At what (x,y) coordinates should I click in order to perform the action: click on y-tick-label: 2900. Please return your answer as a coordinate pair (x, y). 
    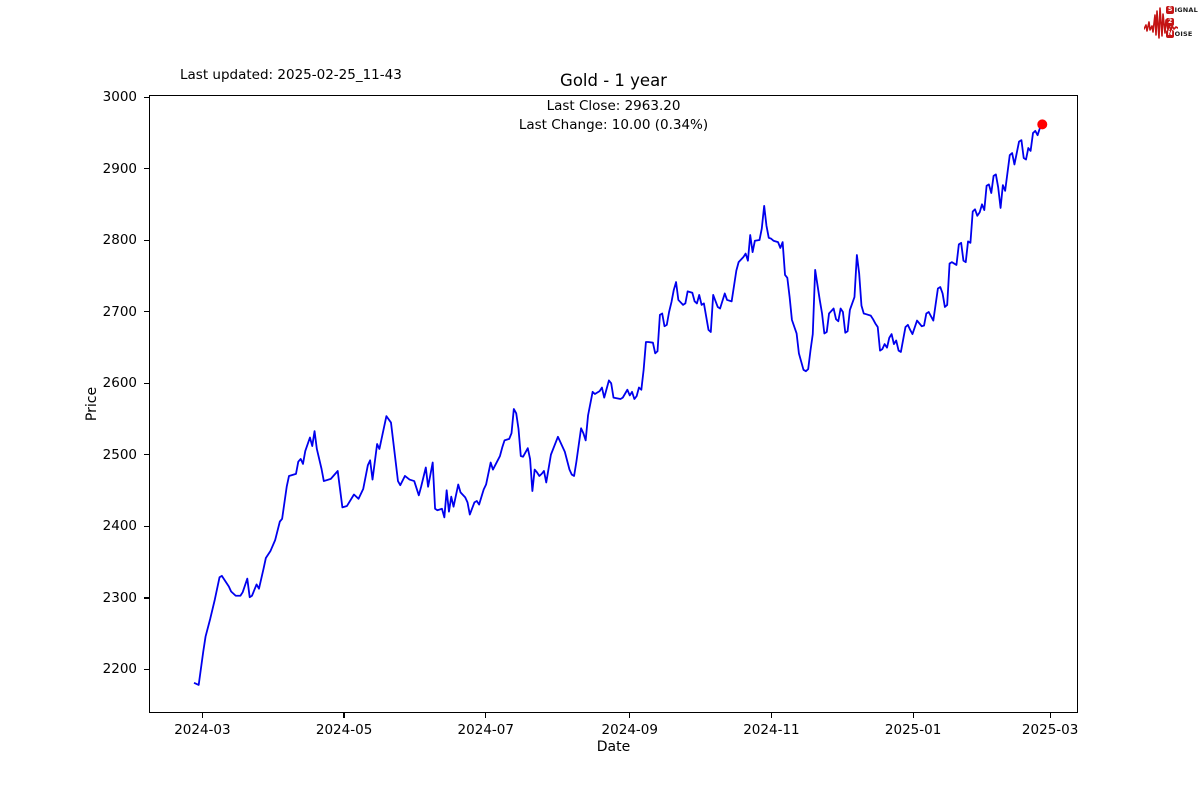
    Looking at the image, I should click on (119, 168).